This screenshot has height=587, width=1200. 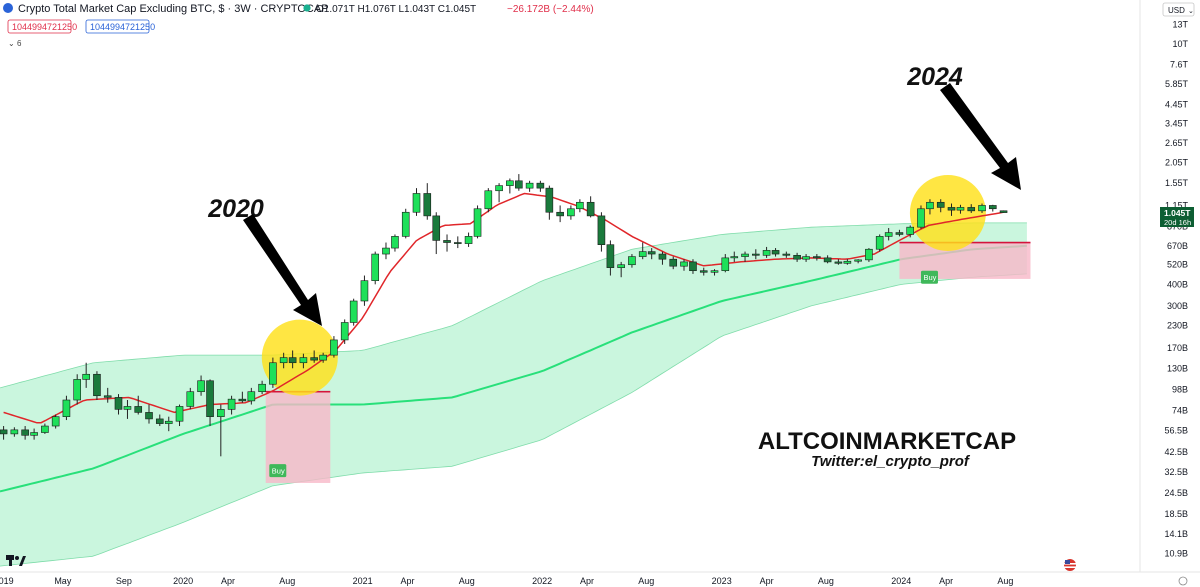 What do you see at coordinates (183, 581) in the screenshot?
I see `time-tick: 2020` at bounding box center [183, 581].